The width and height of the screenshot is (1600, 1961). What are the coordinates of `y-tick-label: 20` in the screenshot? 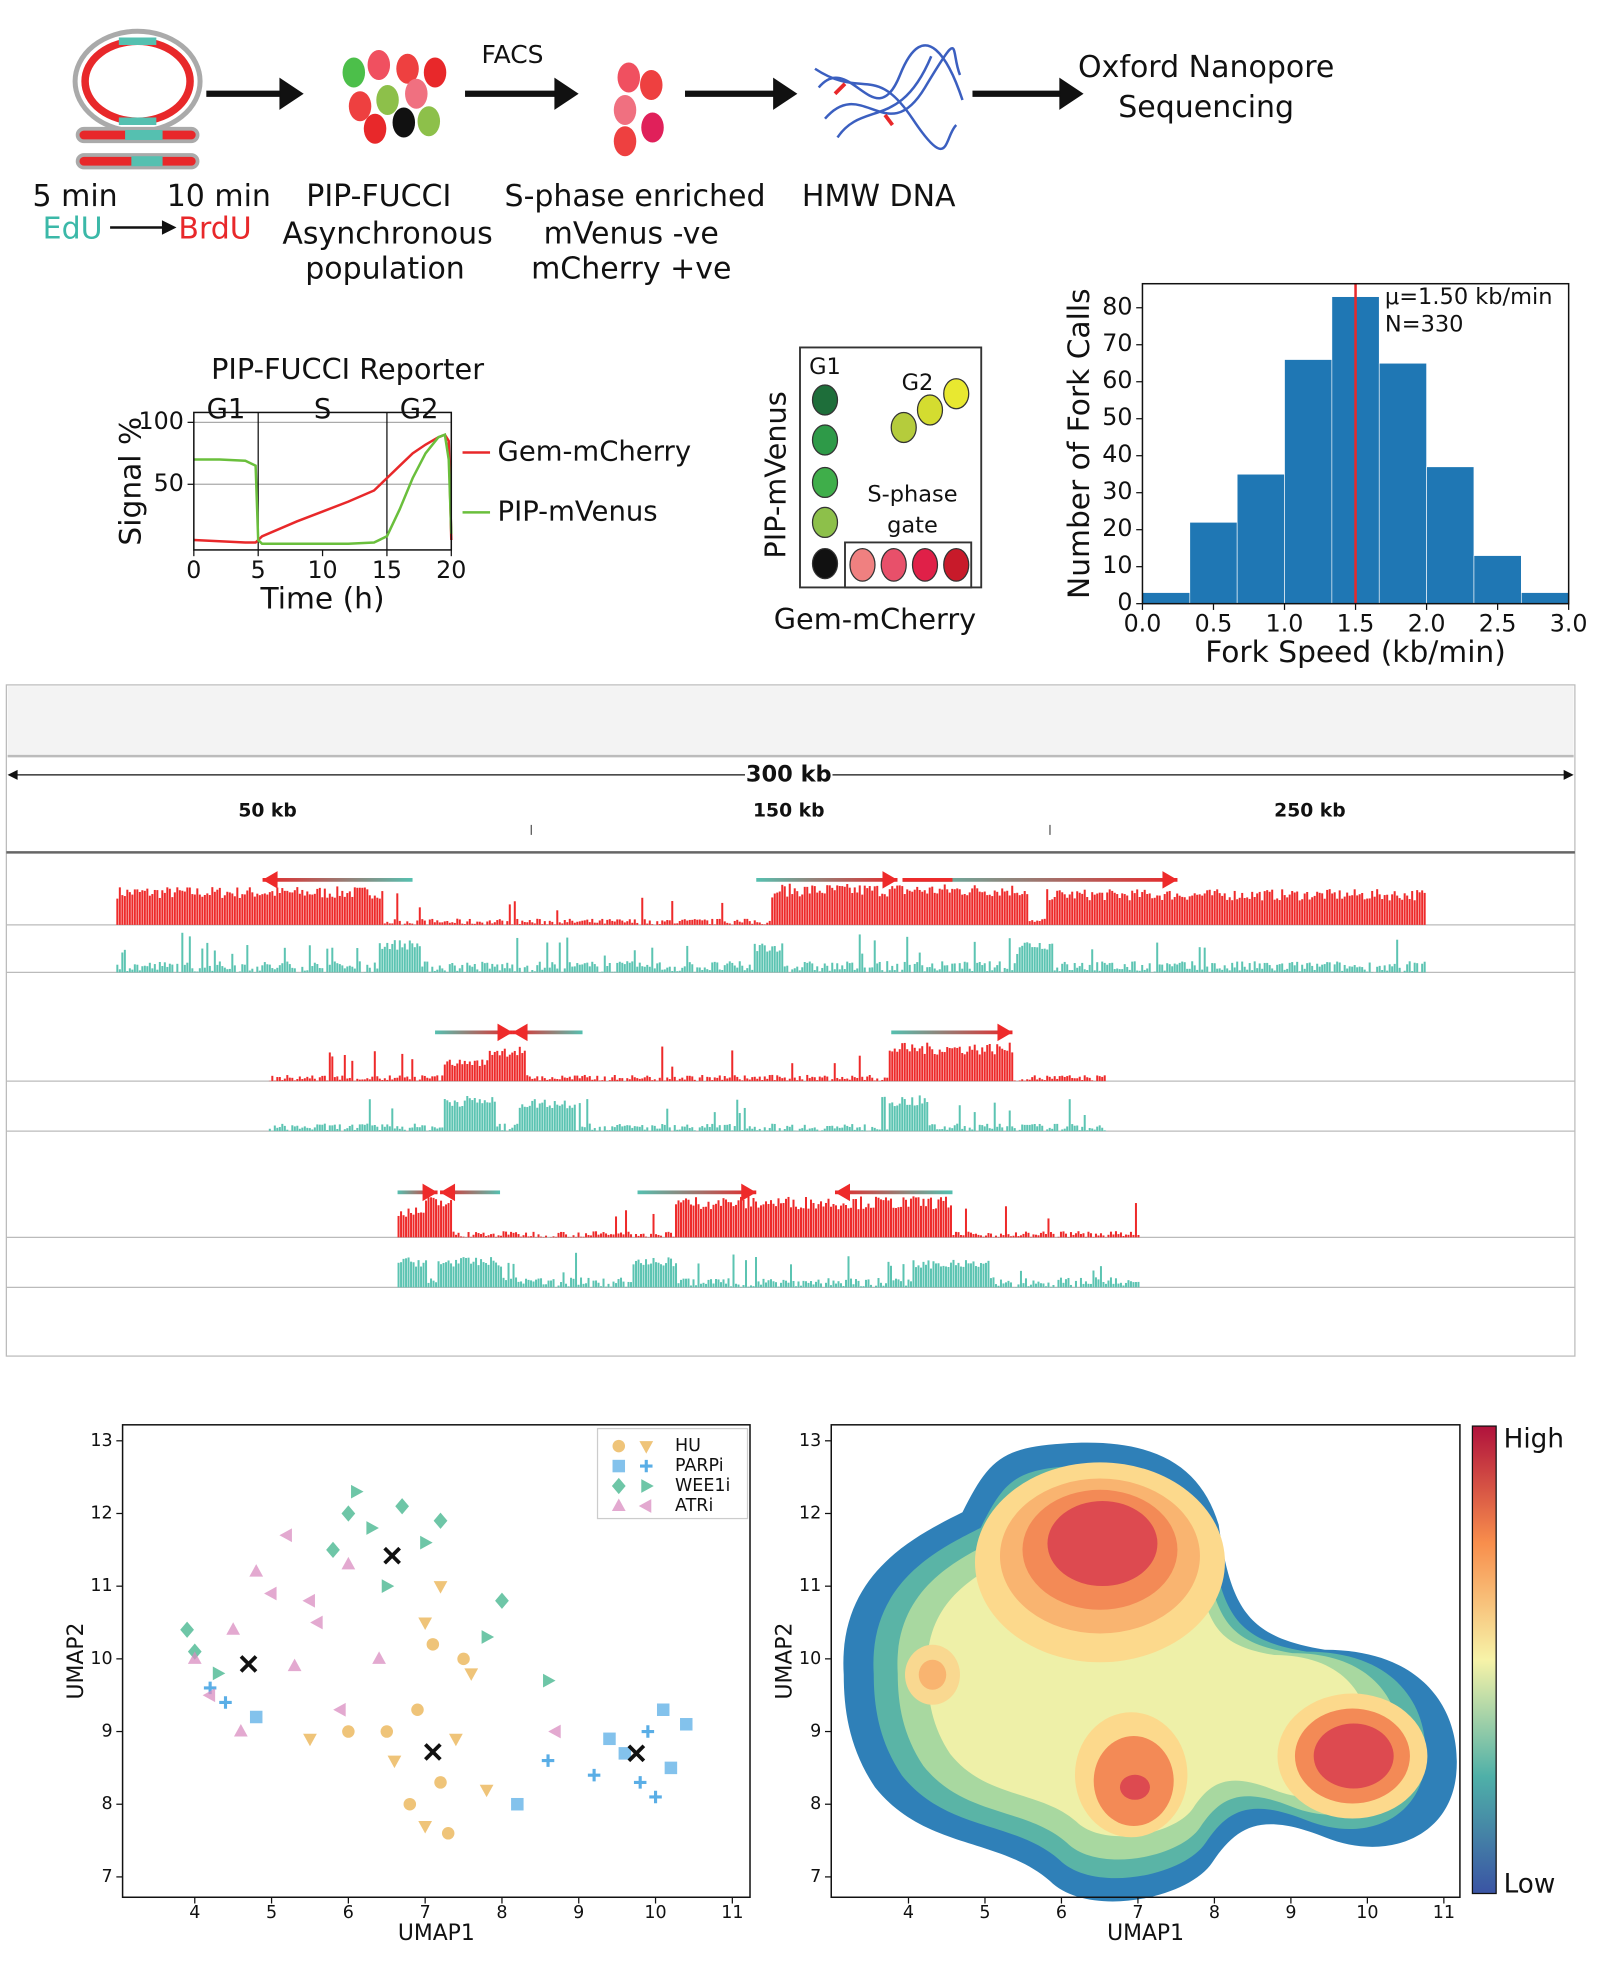 It's located at (1117, 528).